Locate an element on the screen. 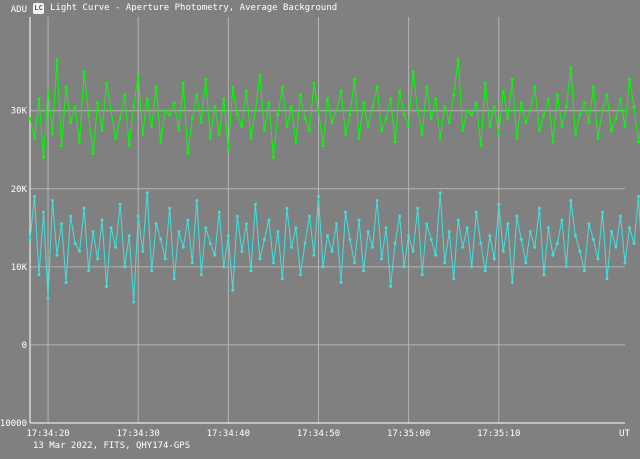 The image size is (640, 459). x-tick-label: 17:34:30 is located at coordinates (138, 434).